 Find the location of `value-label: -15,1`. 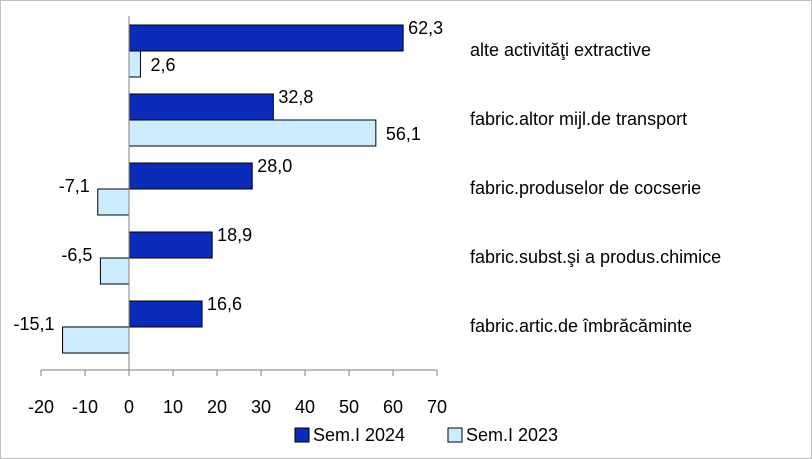

value-label: -15,1 is located at coordinates (34, 324).